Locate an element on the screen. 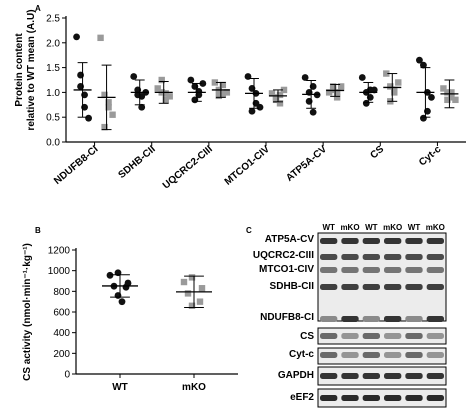 This screenshot has height=413, width=474. panel-letter-a: A is located at coordinates (38, 8).